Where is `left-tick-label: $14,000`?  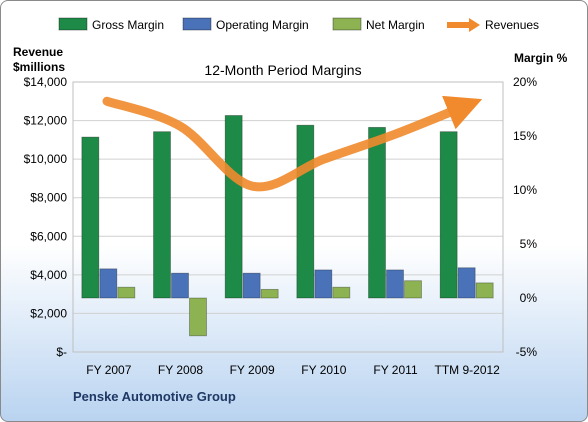 left-tick-label: $14,000 is located at coordinates (46, 82).